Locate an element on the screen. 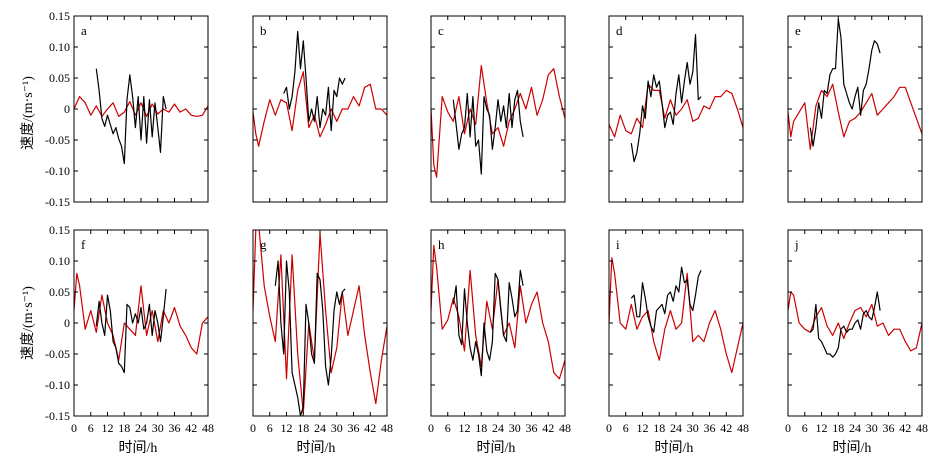 The image size is (946, 462). panel-label: g is located at coordinates (263, 244).